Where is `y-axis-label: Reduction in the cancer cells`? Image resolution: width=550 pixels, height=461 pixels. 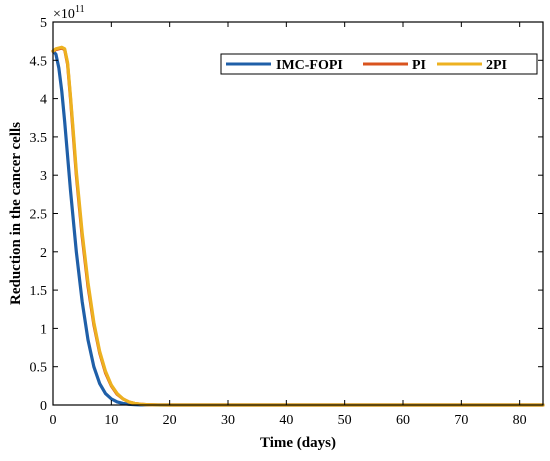 y-axis-label: Reduction in the cancer cells is located at coordinates (16, 213).